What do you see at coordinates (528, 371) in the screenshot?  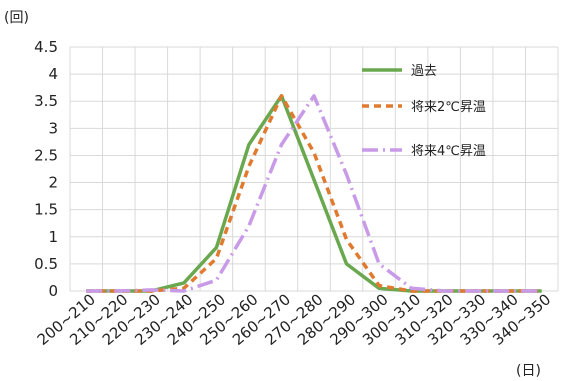 I see `x-unit-label: (日)` at bounding box center [528, 371].